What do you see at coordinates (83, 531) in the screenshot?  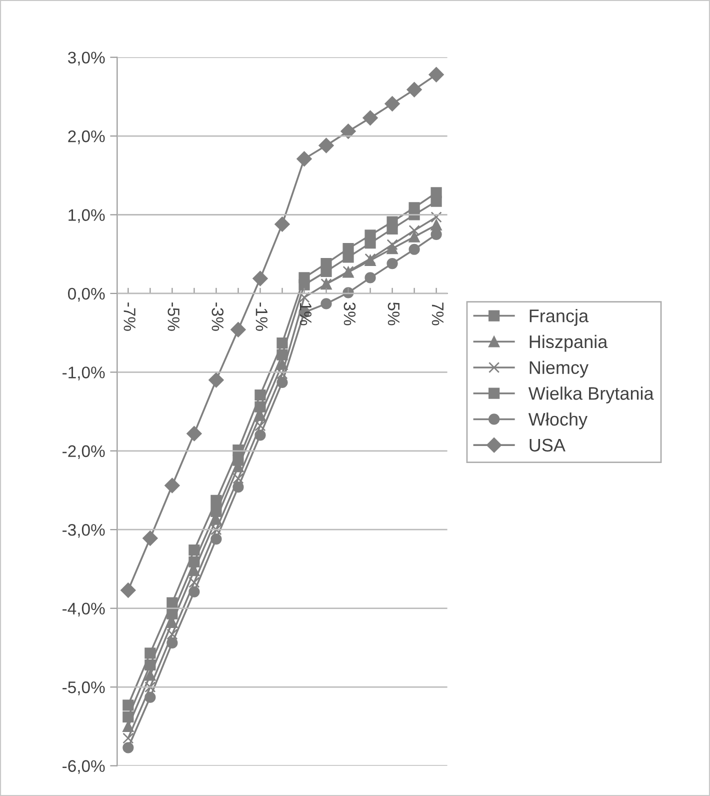 I see `y-tick-label: -3,0%` at bounding box center [83, 531].